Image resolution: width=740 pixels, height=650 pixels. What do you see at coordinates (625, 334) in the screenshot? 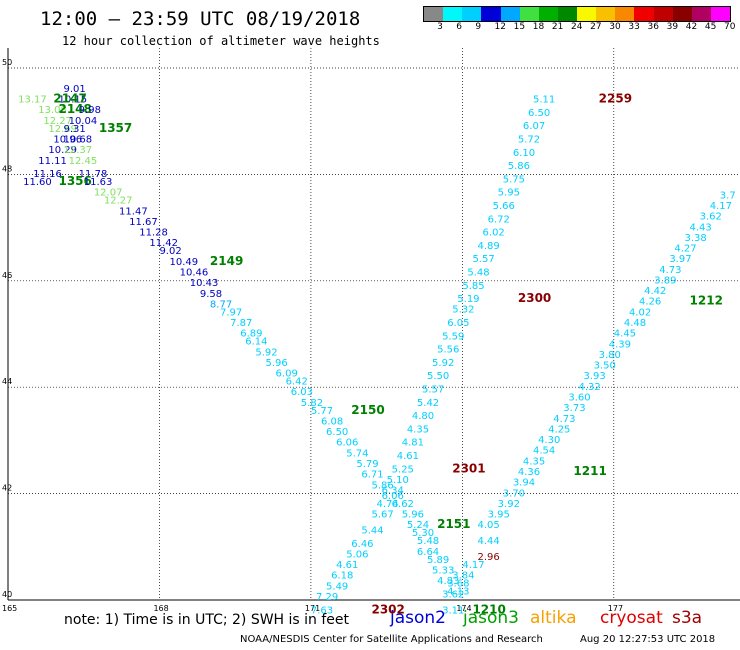
I see `wave-height-value: 4.45` at bounding box center [625, 334].